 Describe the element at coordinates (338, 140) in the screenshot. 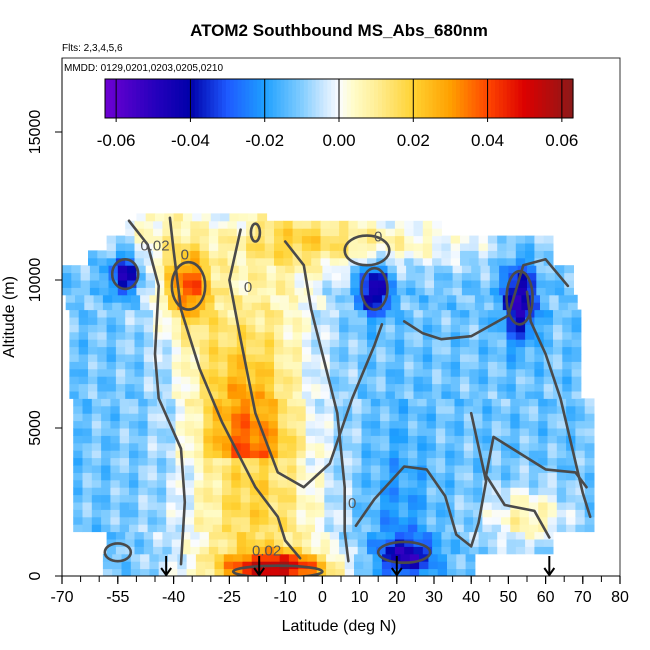

I see `colorbar-tick-label: 0.00` at that location.